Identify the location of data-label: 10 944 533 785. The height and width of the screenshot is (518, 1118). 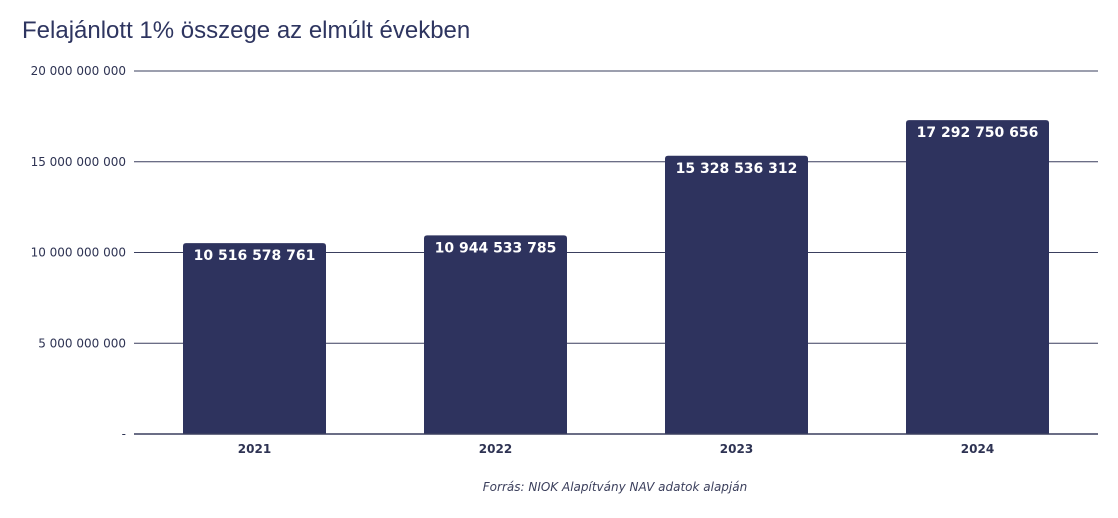
(496, 248).